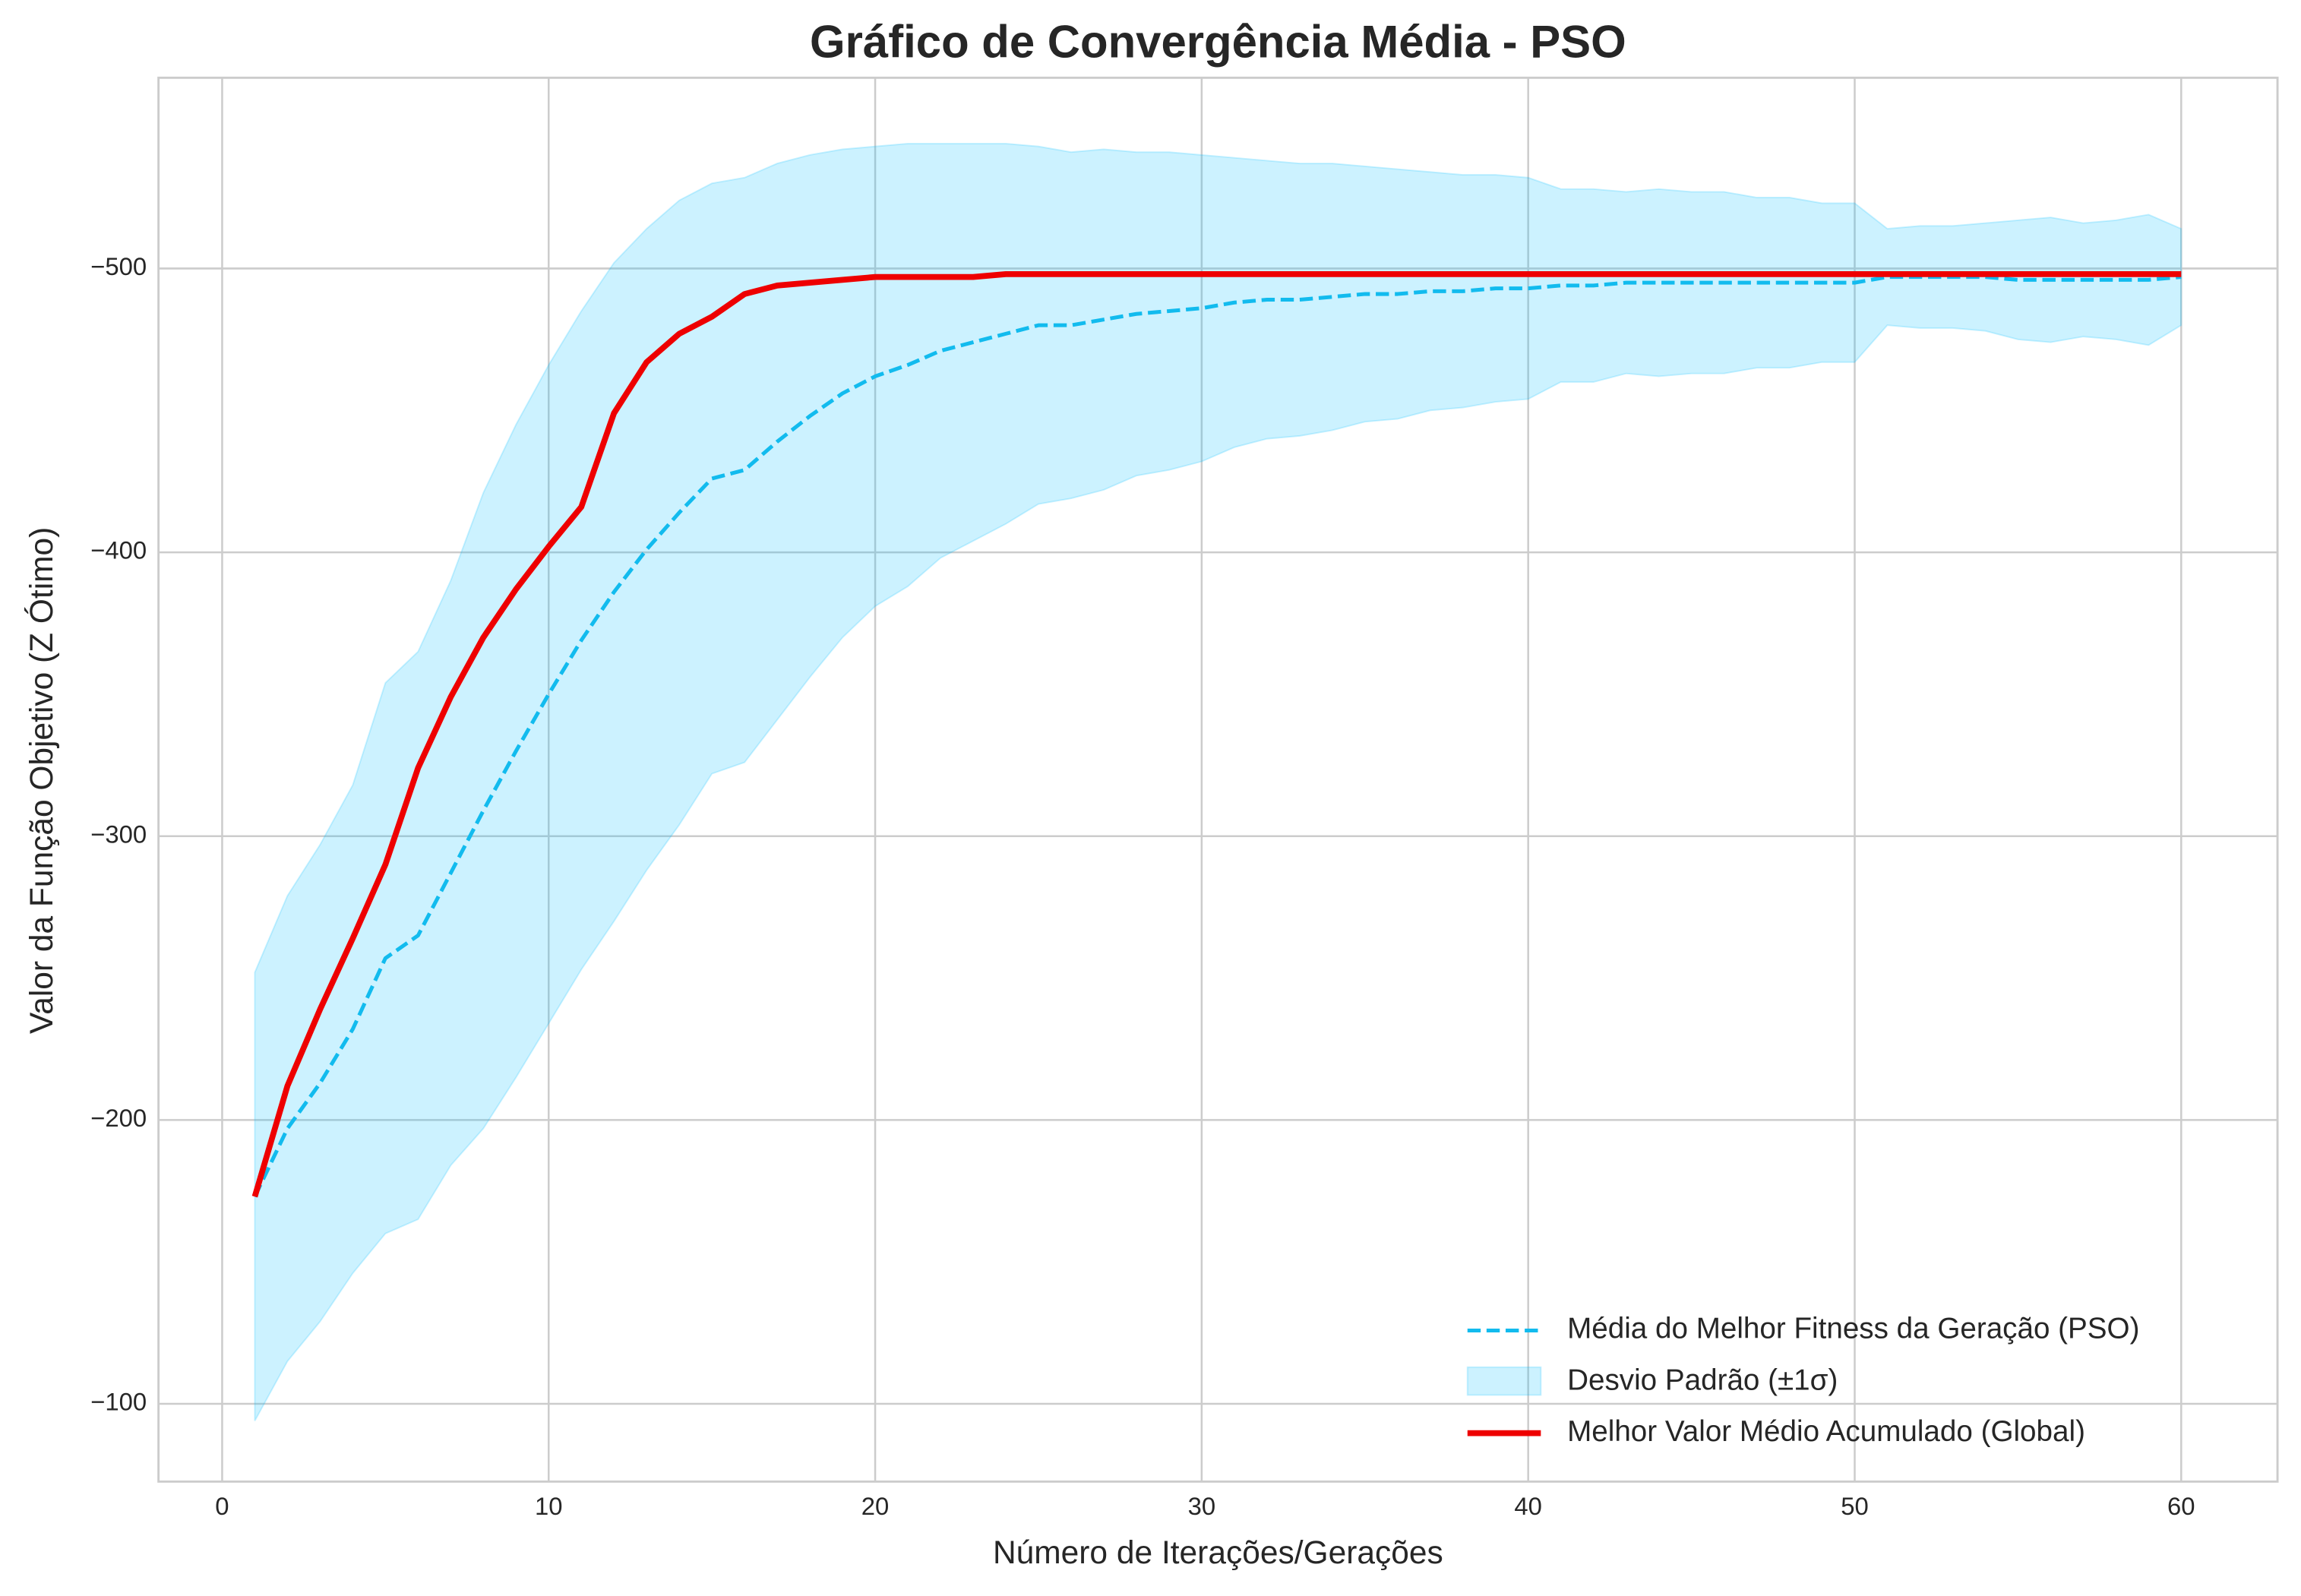 The image size is (2301, 1596). I want to click on chart-title: Gráfico de Convergência Média - PSO, so click(1218, 42).